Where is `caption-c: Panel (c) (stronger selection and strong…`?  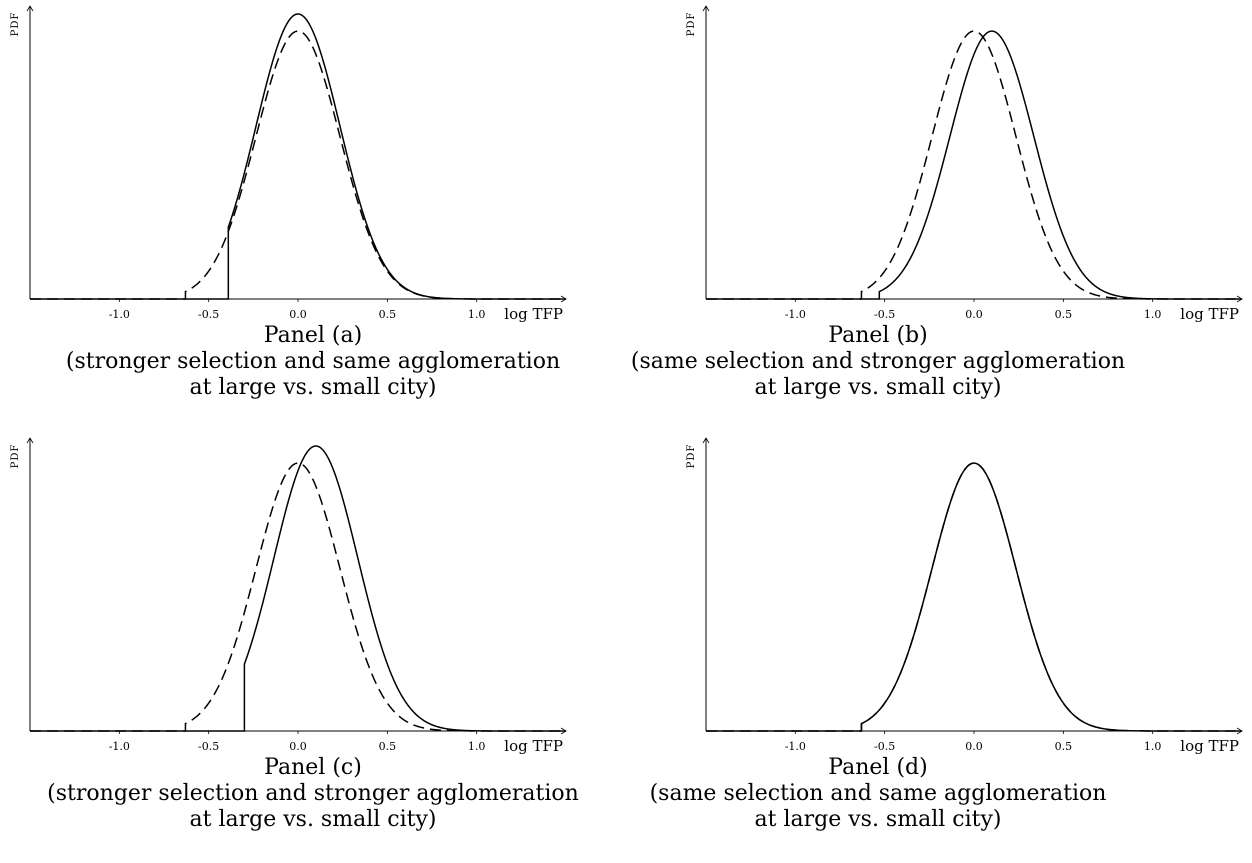
caption-c: Panel (c) (stronger selection and strong… is located at coordinates (313, 794).